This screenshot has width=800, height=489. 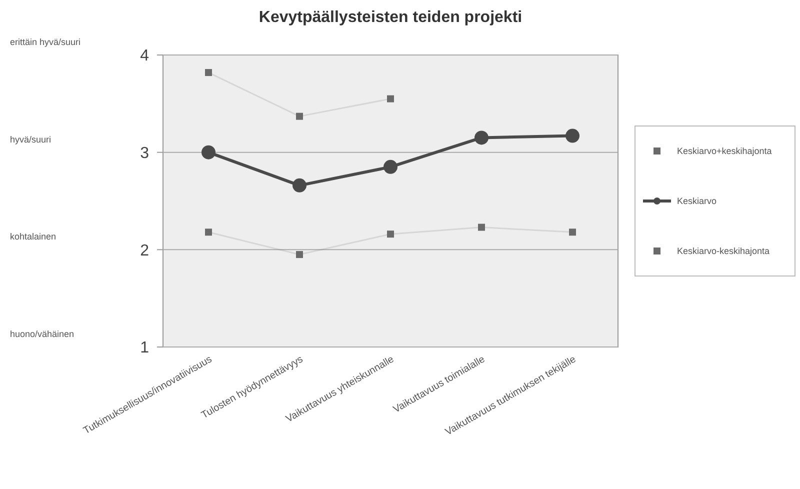 I want to click on legend-label: Keskiarvo-keskihajonta, so click(x=723, y=251).